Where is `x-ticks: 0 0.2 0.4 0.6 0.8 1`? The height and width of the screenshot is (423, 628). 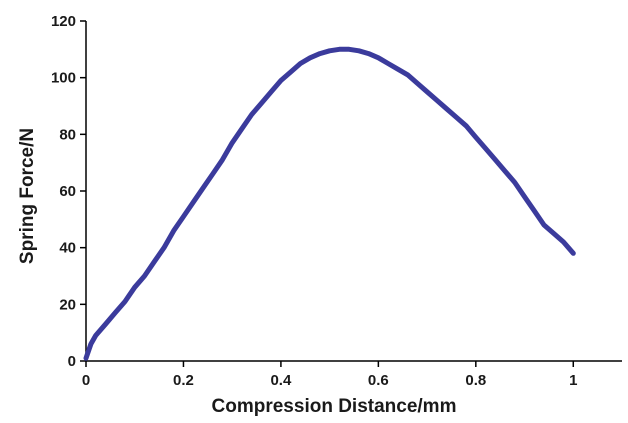 x-ticks: 0 0.2 0.4 0.6 0.8 1 is located at coordinates (329, 375).